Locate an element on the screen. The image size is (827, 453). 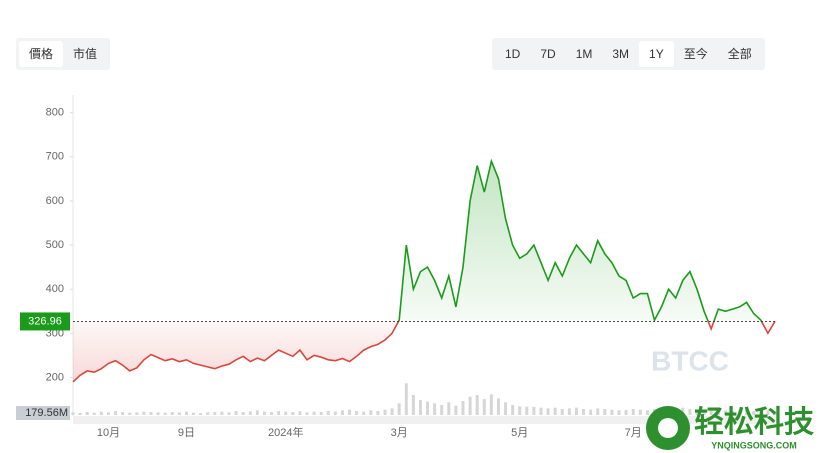
reference-label-bg is located at coordinates (45, 321).